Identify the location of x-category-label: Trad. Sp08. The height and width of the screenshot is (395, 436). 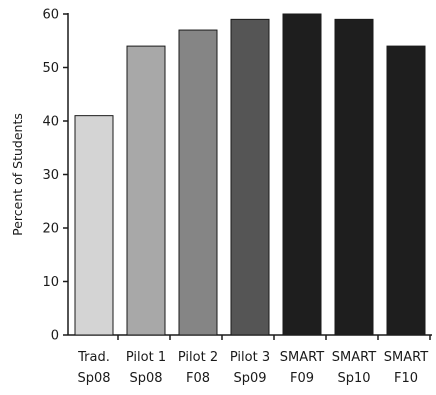
(93, 368).